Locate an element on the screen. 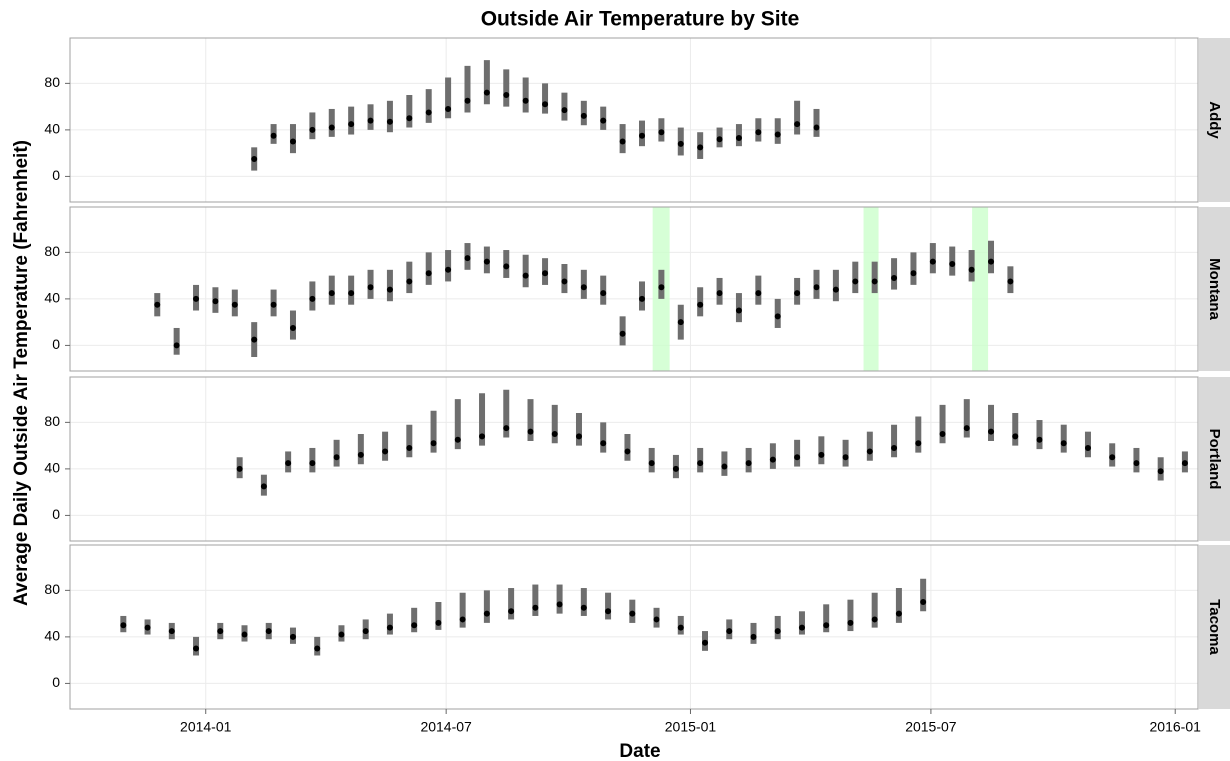 Image resolution: width=1230 pixels, height=761 pixels. strip-label: Addy is located at coordinates (1214, 120).